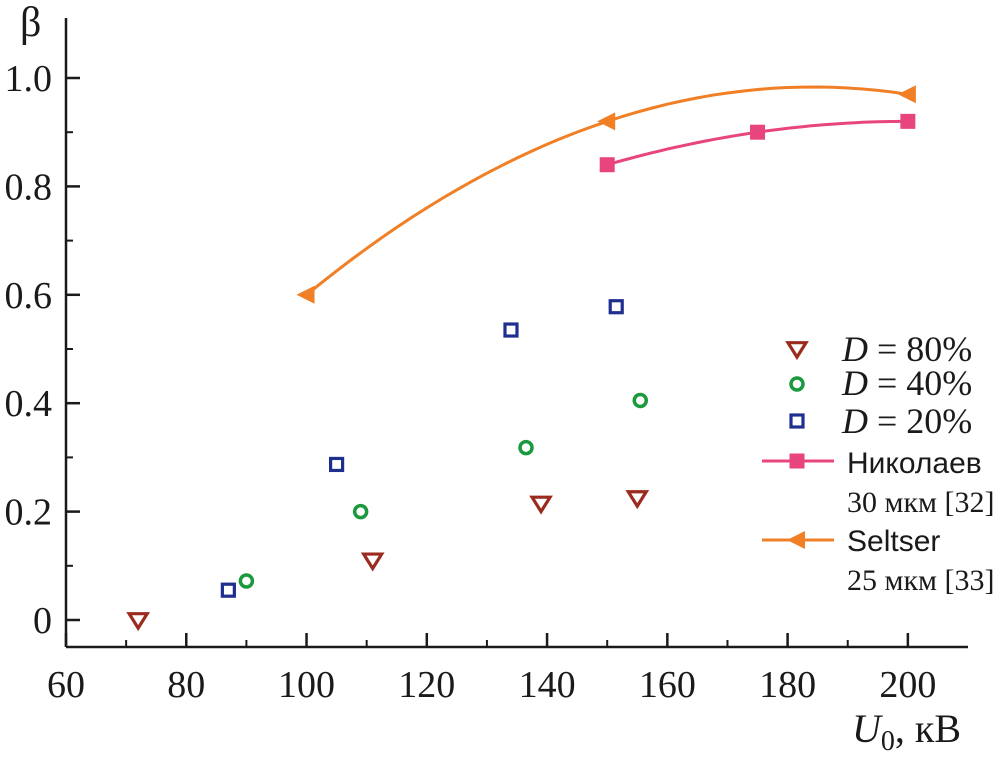 The image size is (1007, 759). Describe the element at coordinates (547, 685) in the screenshot. I see `x-tick-label: 140` at that location.